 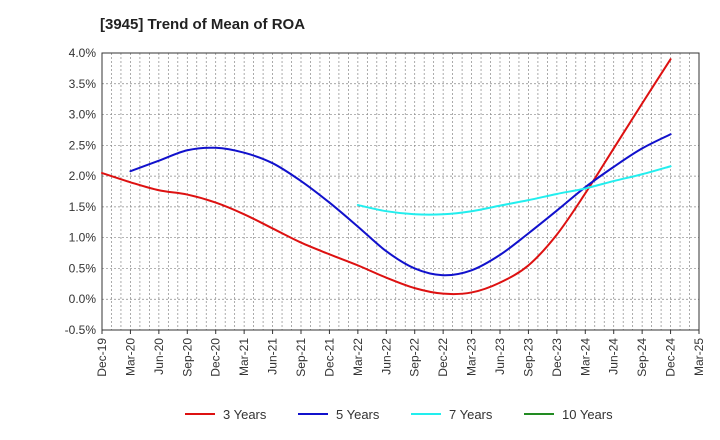 I want to click on x-tick-label: Mar-22, so click(x=358, y=357).